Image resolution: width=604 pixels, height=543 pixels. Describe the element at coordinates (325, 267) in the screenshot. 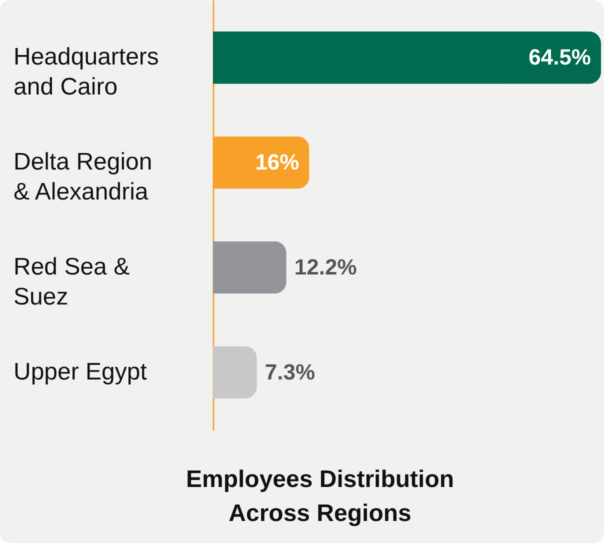

I see `data-label: 12.2%` at that location.